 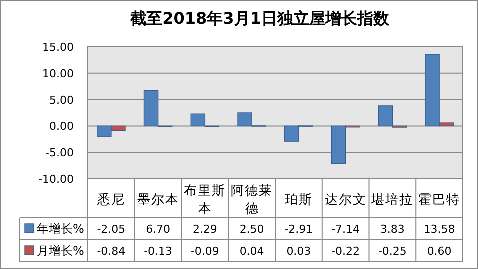 I want to click on data-label: 2.50, so click(x=252, y=229).